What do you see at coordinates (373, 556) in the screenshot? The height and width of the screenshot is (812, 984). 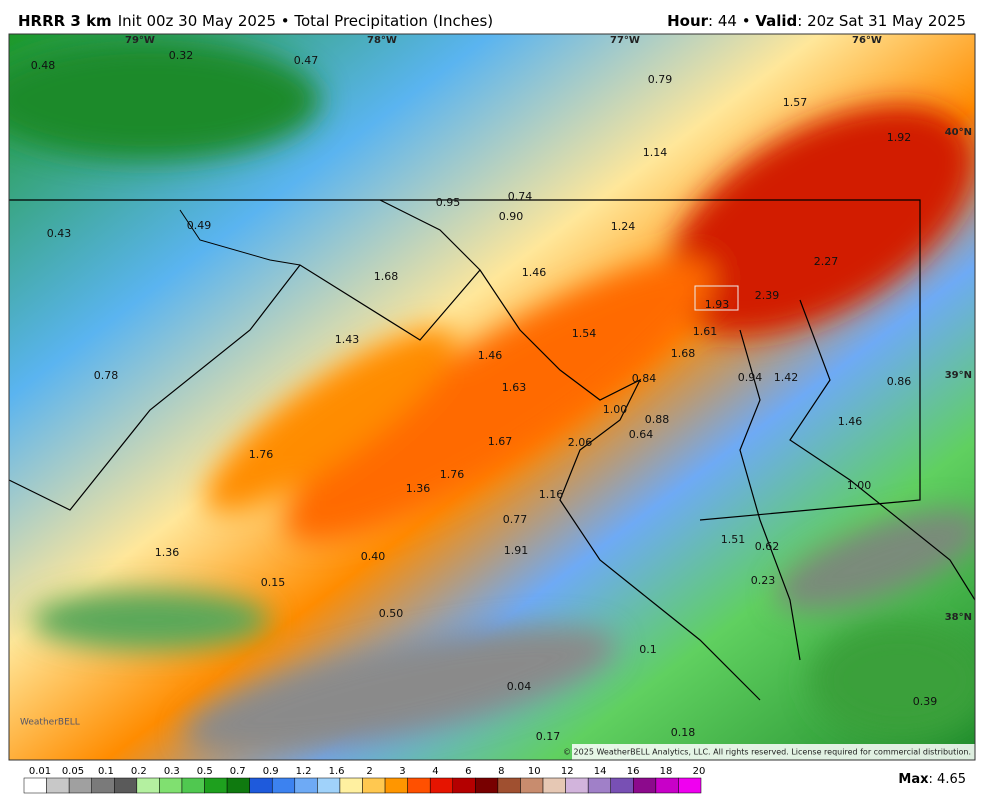 I see `point-value: 0.40` at bounding box center [373, 556].